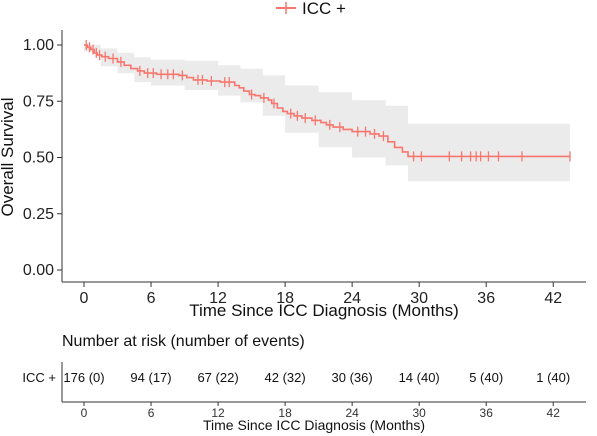 Image resolution: width=597 pixels, height=436 pixels. What do you see at coordinates (151, 413) in the screenshot?
I see `risk-tick-label: 6` at bounding box center [151, 413].